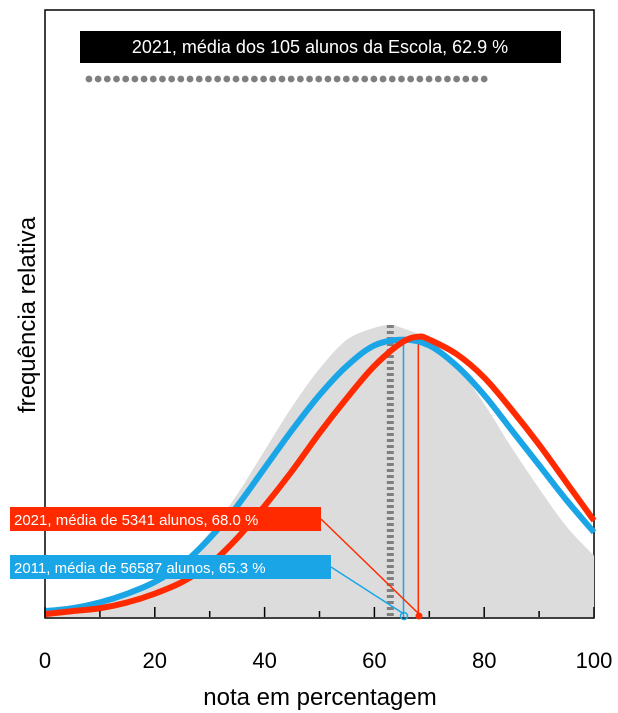  Describe the element at coordinates (419, 616) in the screenshot. I see `national-2021-mean-marker` at that location.